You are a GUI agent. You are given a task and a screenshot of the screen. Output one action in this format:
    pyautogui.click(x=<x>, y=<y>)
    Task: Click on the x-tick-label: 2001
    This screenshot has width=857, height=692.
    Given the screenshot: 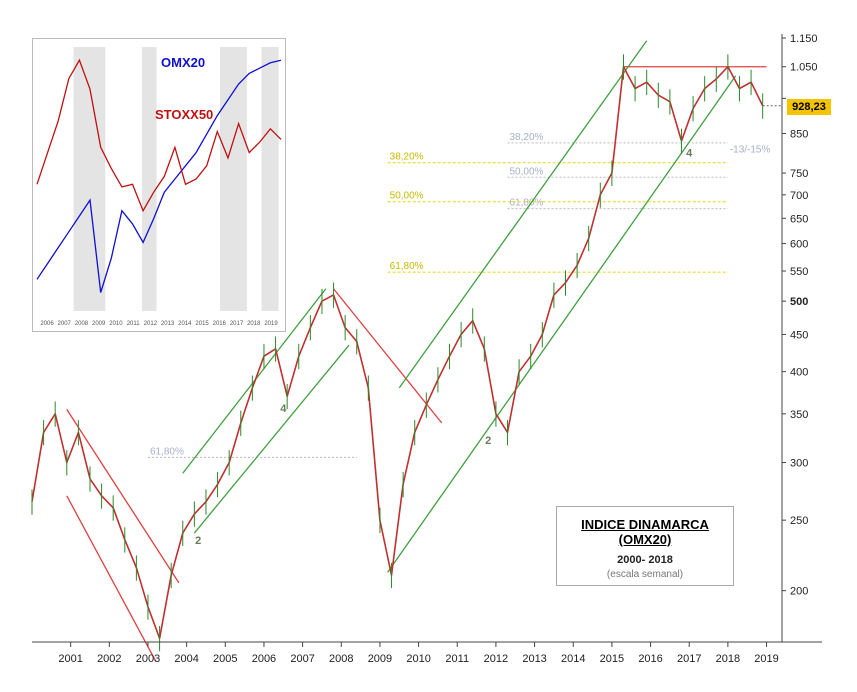 What is the action you would take?
    pyautogui.click(x=70, y=659)
    